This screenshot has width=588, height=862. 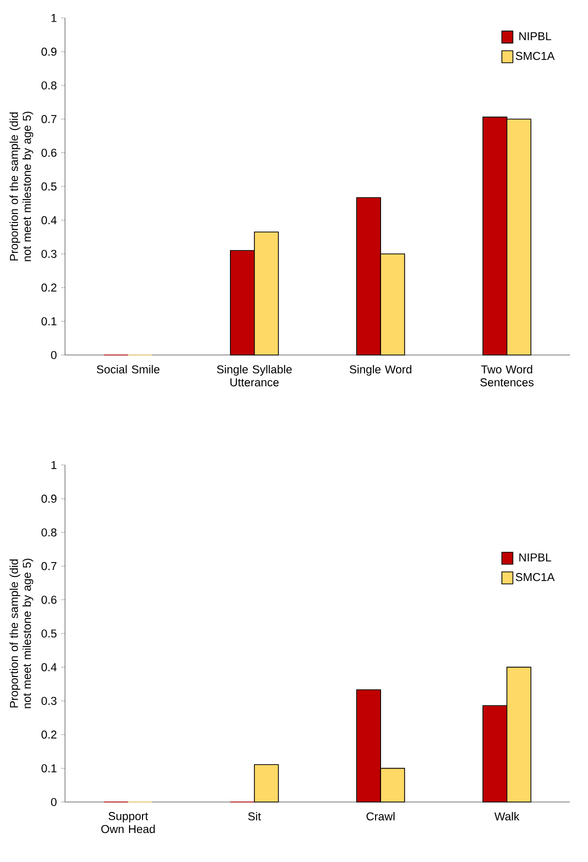 I want to click on x-tick-label: Two Word Sentences, so click(x=507, y=375).